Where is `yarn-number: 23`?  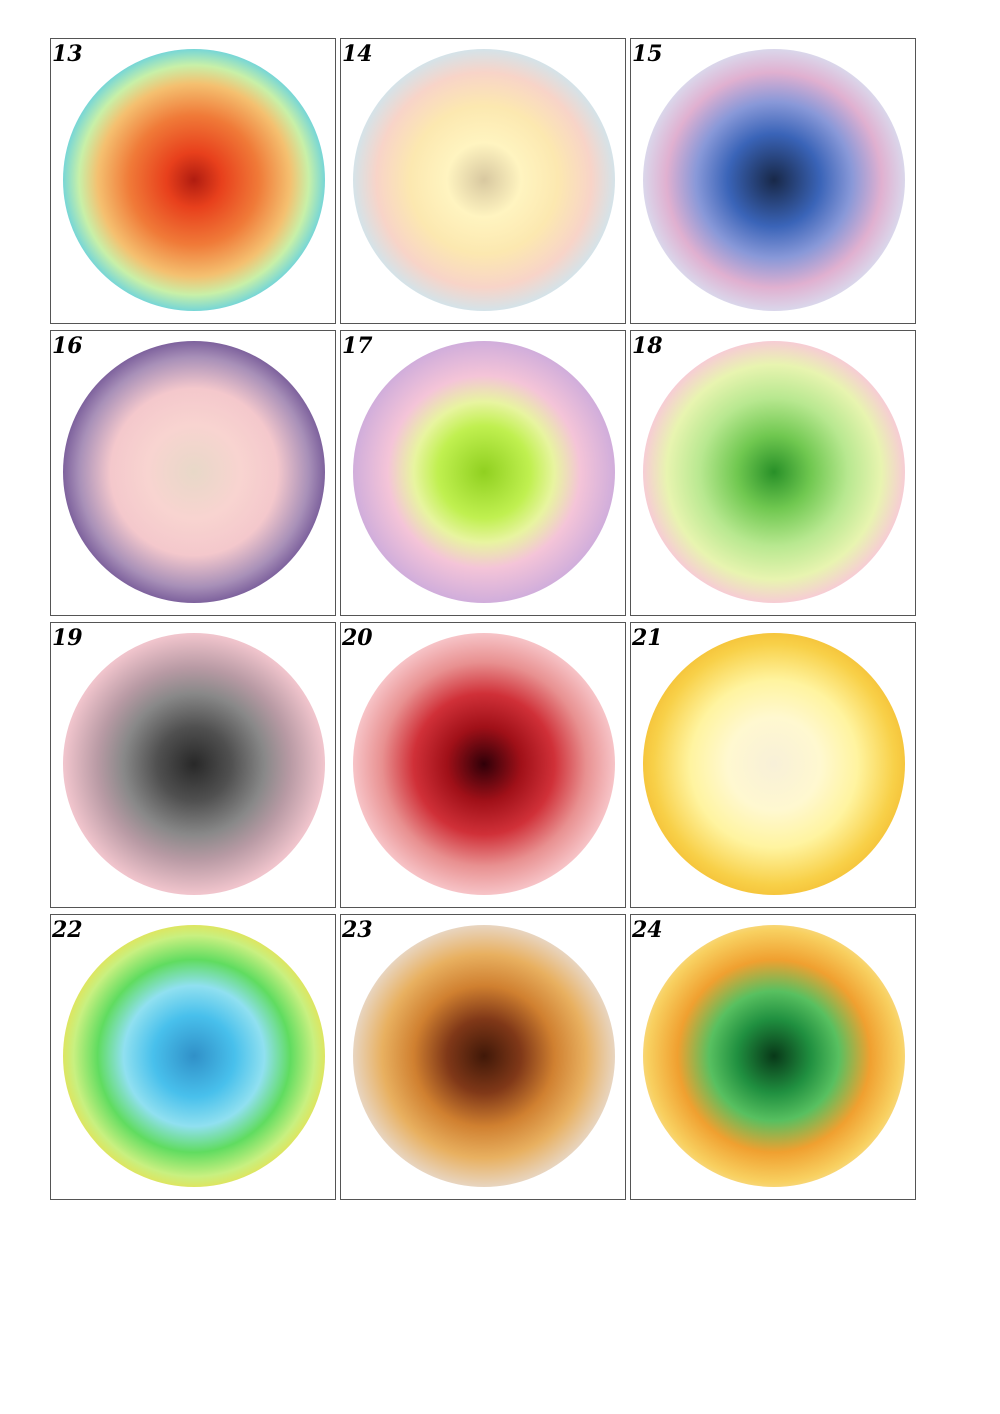 yarn-number: 23 is located at coordinates (357, 930).